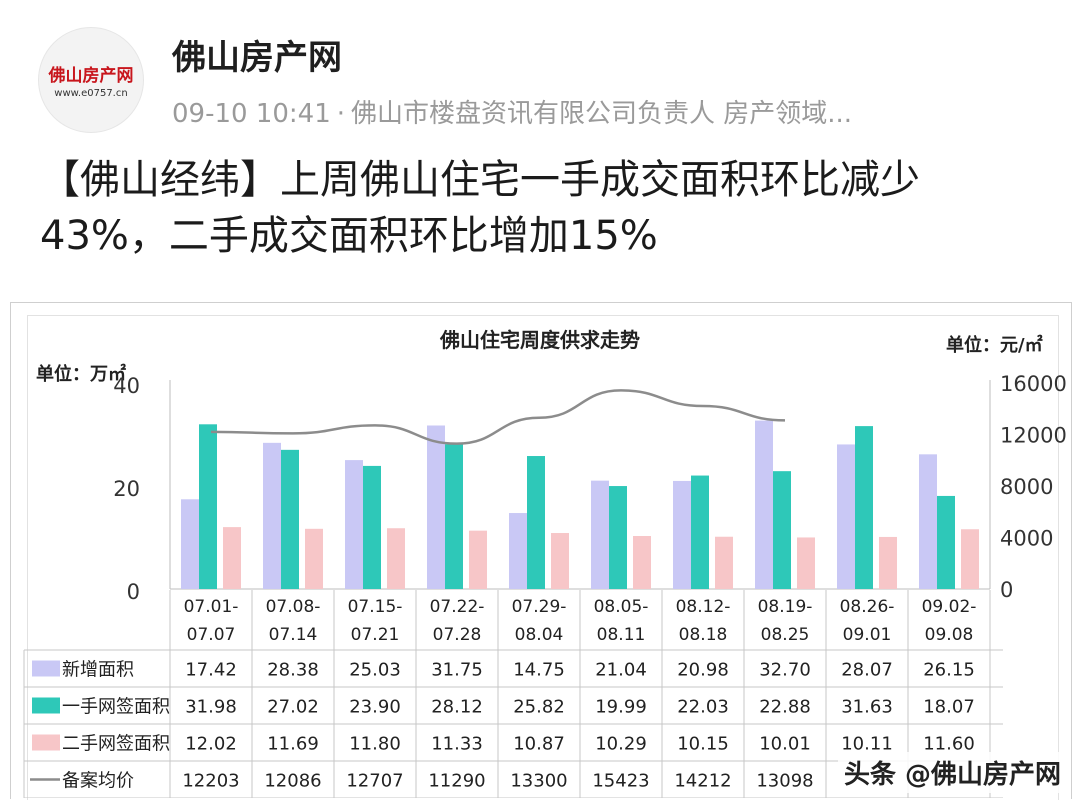 The image size is (1080, 800). What do you see at coordinates (539, 670) in the screenshot?
I see `data-label: 14.75` at bounding box center [539, 670].